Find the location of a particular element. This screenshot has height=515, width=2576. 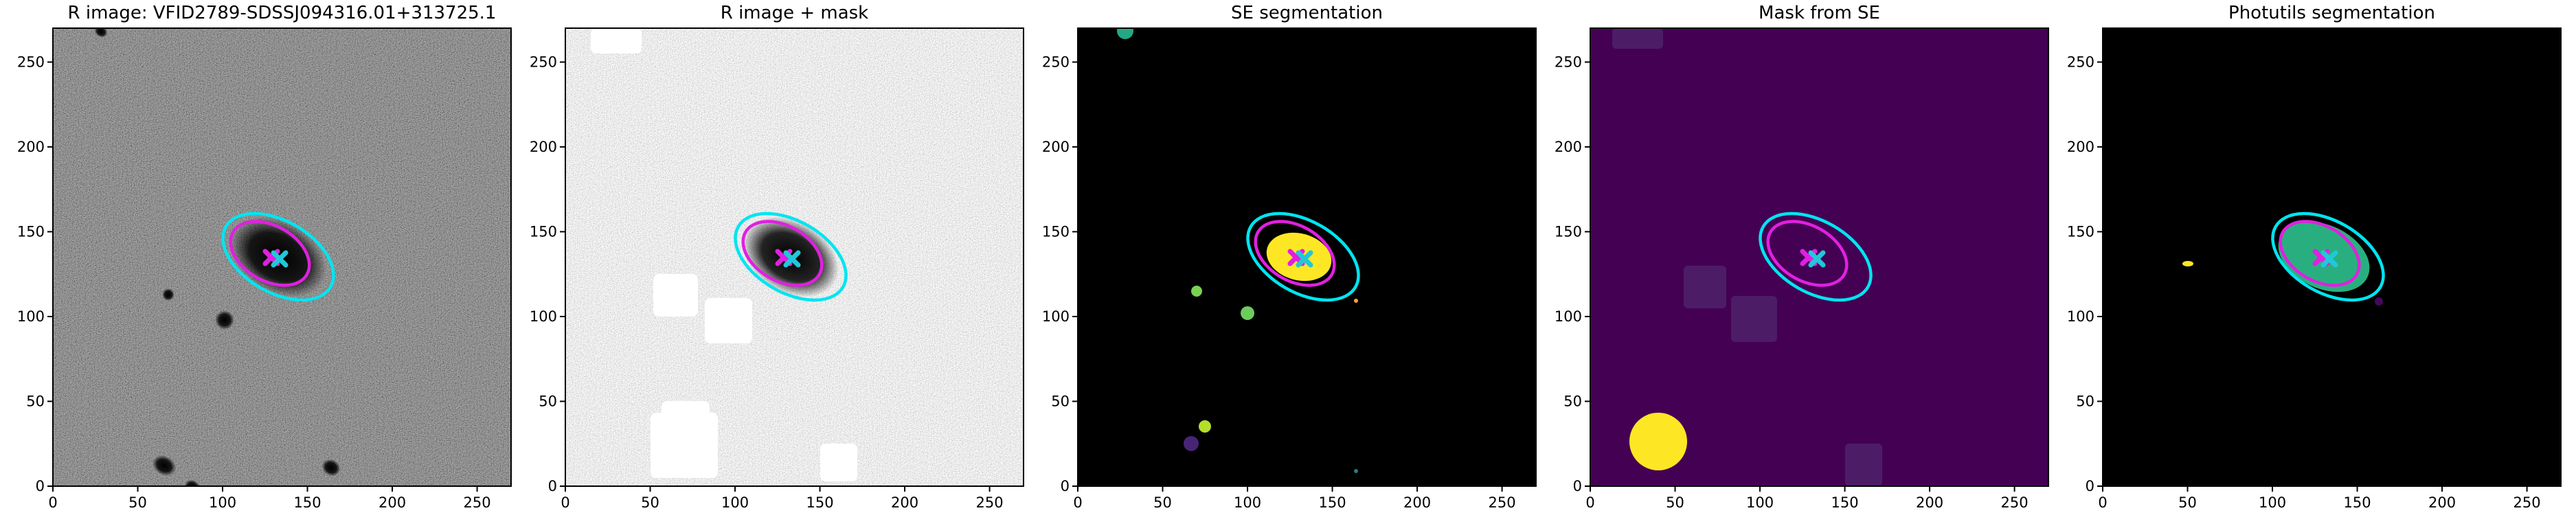

panel-title: SE segmentation is located at coordinates (1307, 13).